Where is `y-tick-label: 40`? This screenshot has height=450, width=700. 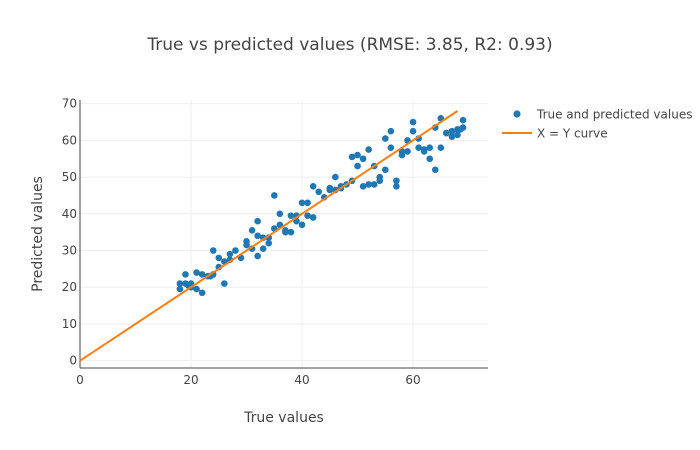
y-tick-label: 40 is located at coordinates (69, 214).